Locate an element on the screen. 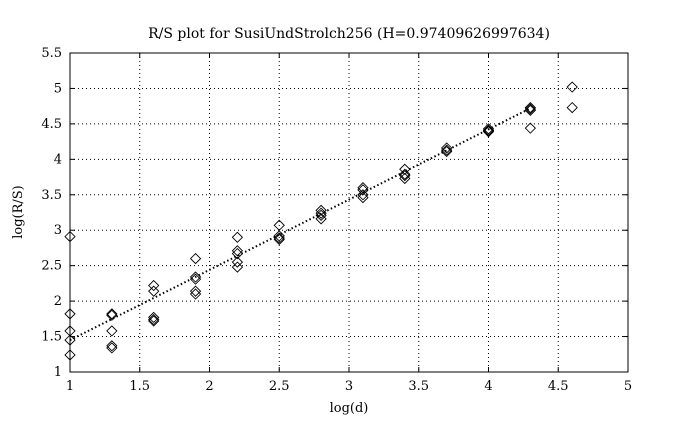 Image resolution: width=678 pixels, height=430 pixels. x-tick-label: 2.5 is located at coordinates (279, 386).